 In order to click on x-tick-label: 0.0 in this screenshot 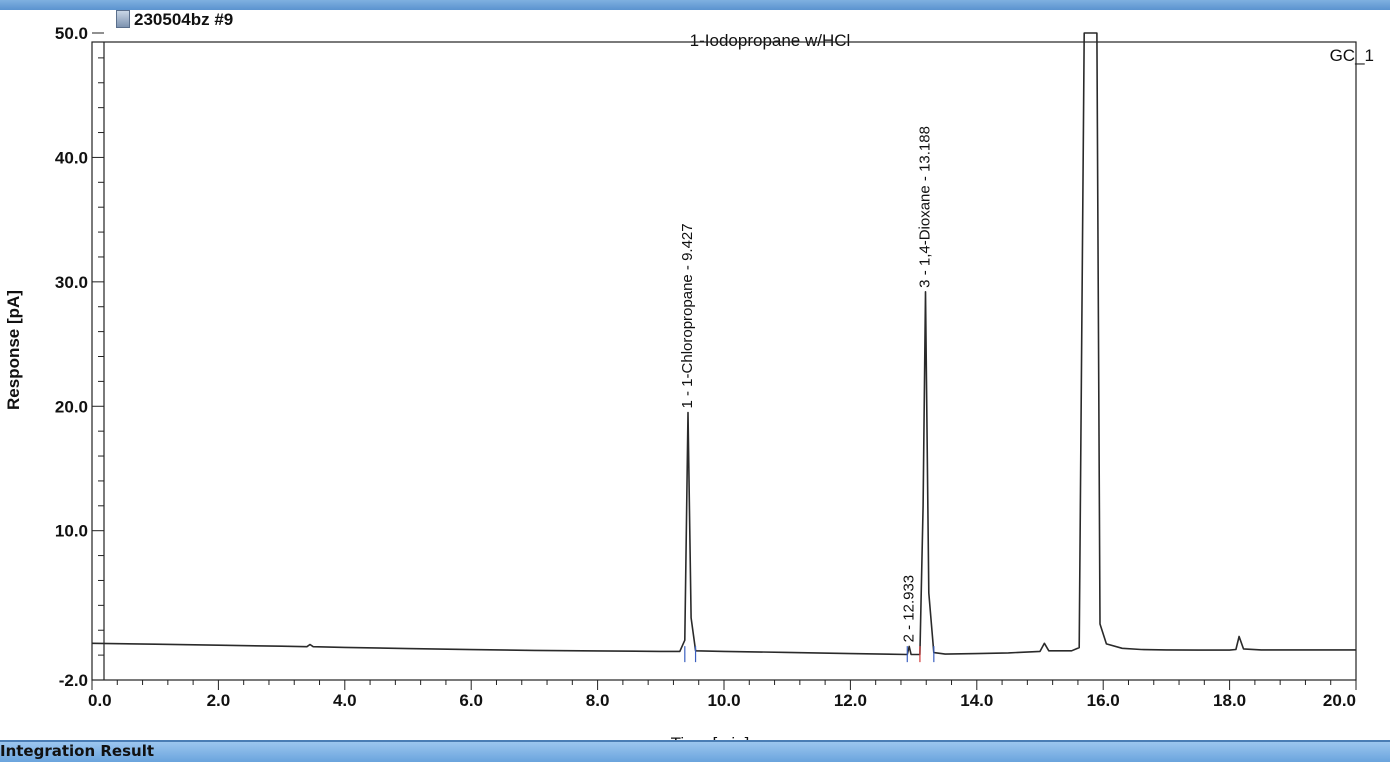, I will do `click(100, 700)`.